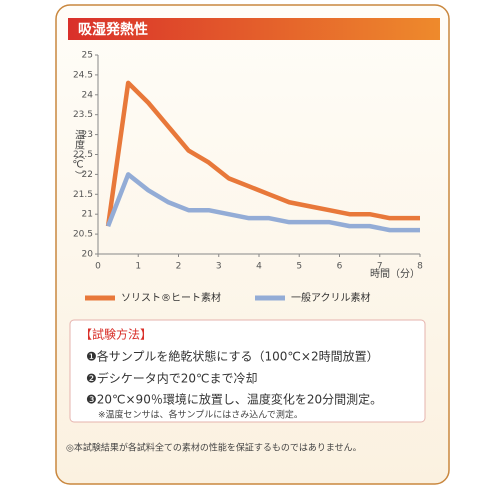 The height and width of the screenshot is (494, 490). What do you see at coordinates (234, 399) in the screenshot?
I see `method-step: ❸20℃×90％環境に放置し、温度変化を20分間測定。` at bounding box center [234, 399].